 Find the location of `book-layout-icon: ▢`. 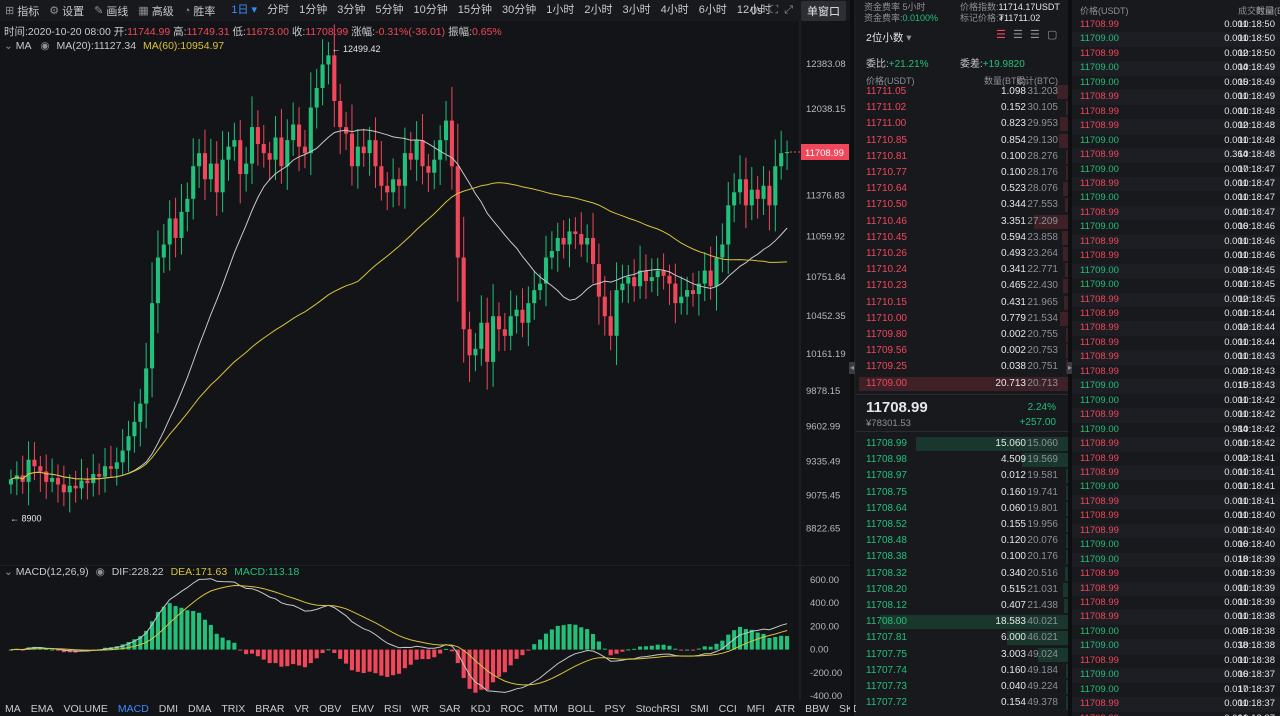

book-layout-icon: ▢ is located at coordinates (1052, 35).